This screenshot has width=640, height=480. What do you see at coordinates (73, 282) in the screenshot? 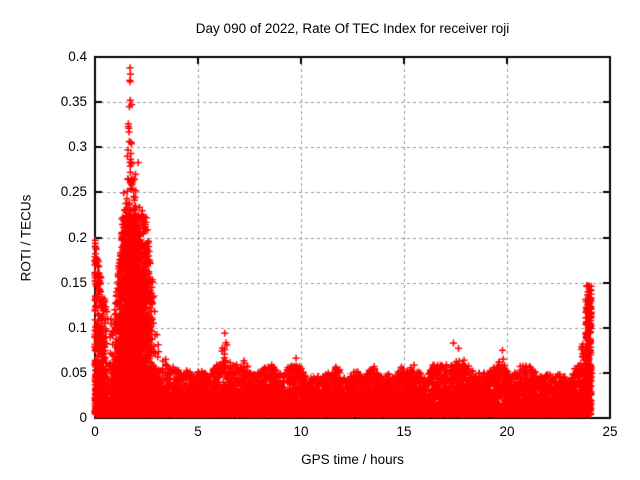
I see `y-tick-label: 0.15` at bounding box center [73, 282].